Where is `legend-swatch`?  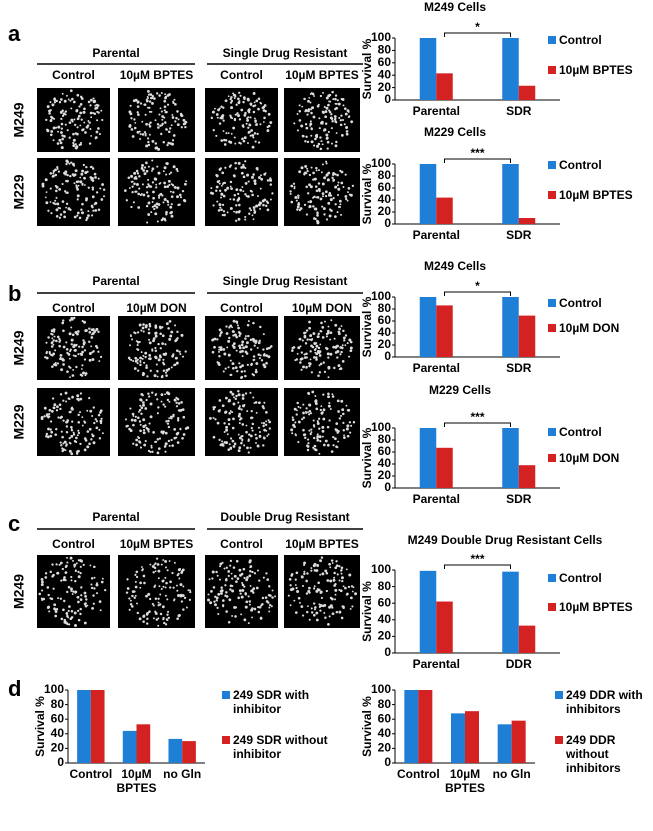 legend-swatch is located at coordinates (552, 165).